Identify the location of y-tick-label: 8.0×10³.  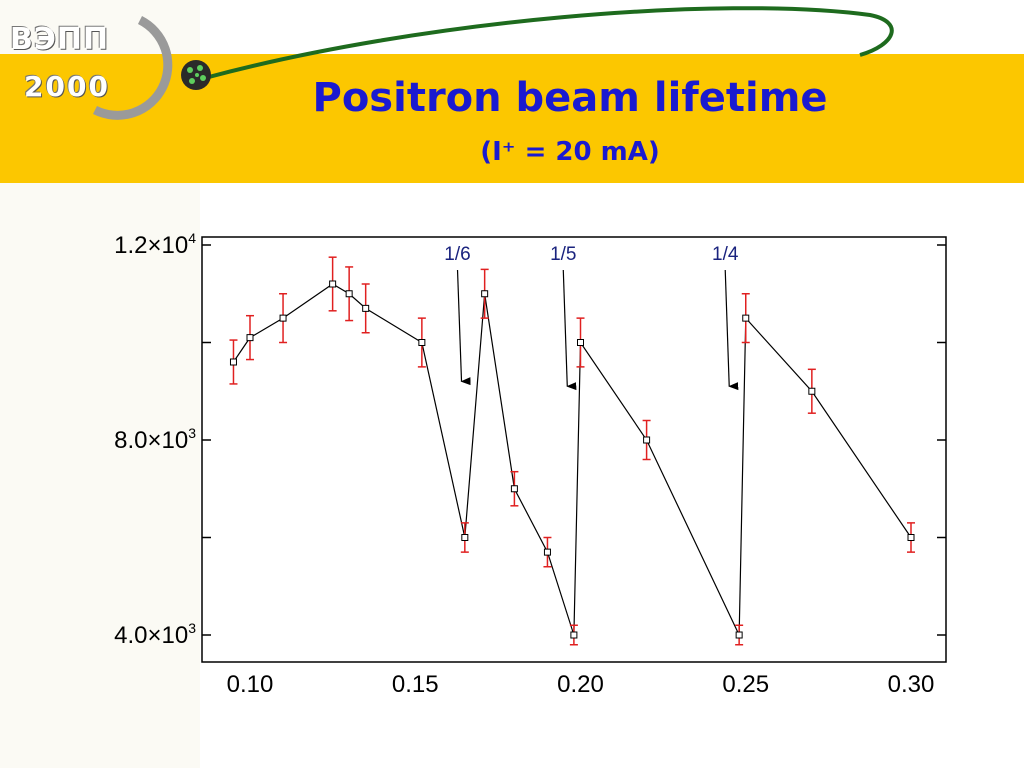
(155, 439).